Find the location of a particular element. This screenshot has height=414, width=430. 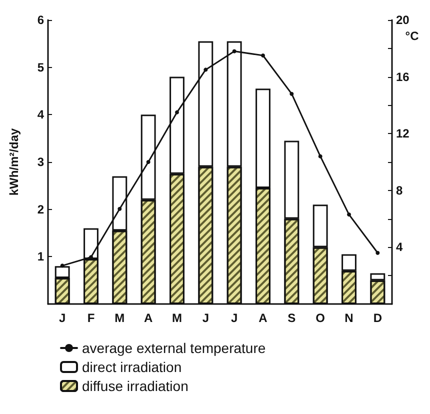

y-axis-title: kWh/m²/day is located at coordinates (14, 162).